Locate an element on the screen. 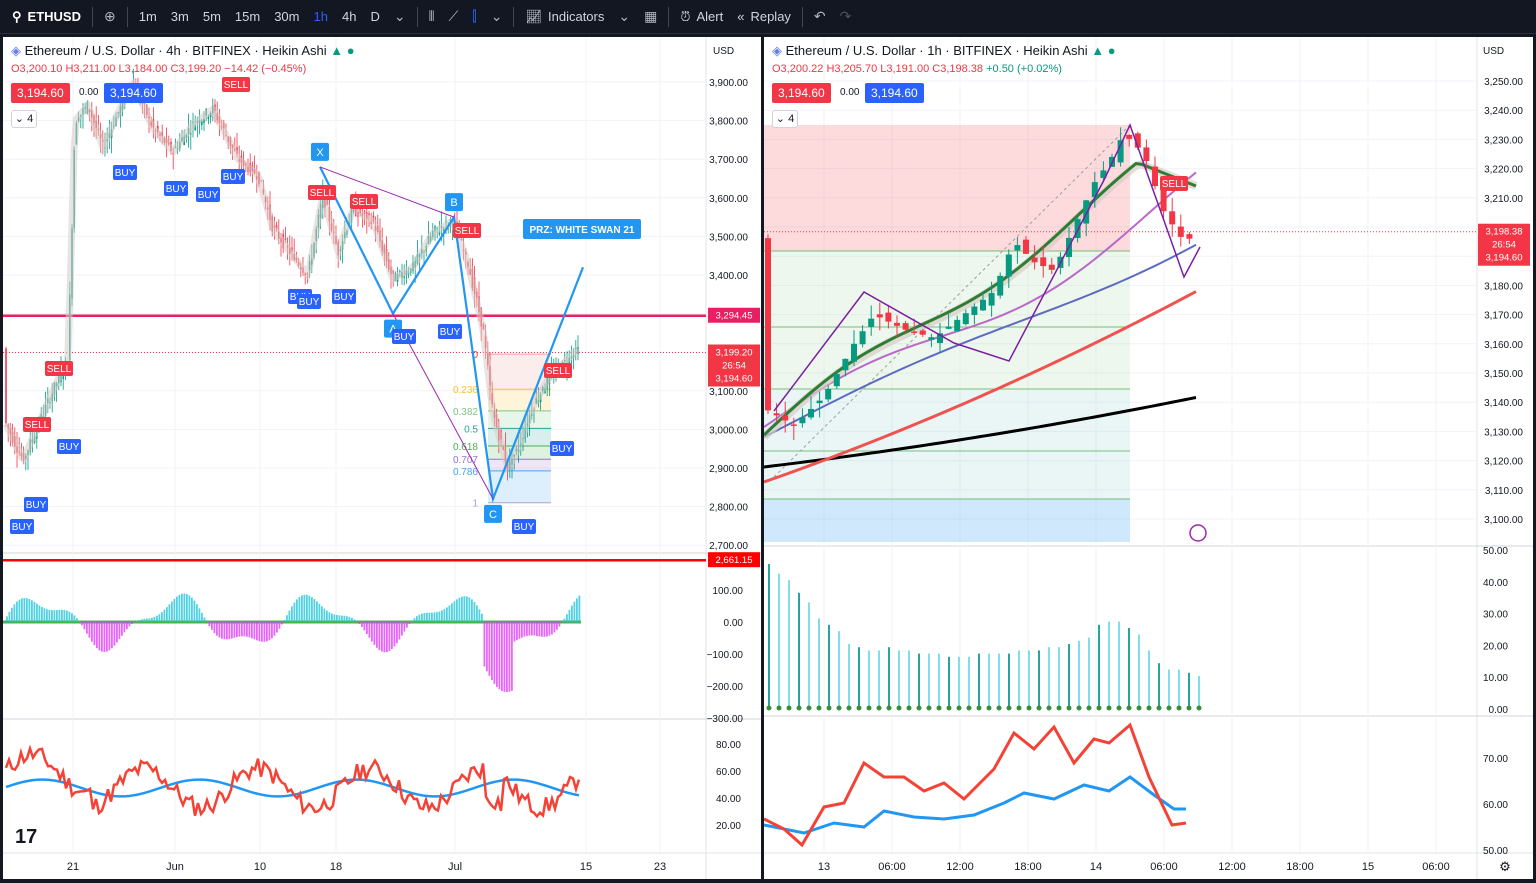 The image size is (1536, 883). price-axis-label: 3,210.00 is located at coordinates (1503, 199).